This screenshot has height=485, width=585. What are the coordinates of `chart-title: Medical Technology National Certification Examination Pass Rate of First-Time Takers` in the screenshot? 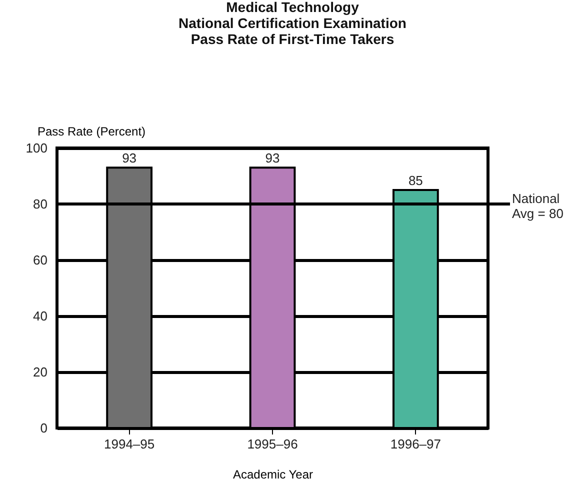 It's located at (292, 23).